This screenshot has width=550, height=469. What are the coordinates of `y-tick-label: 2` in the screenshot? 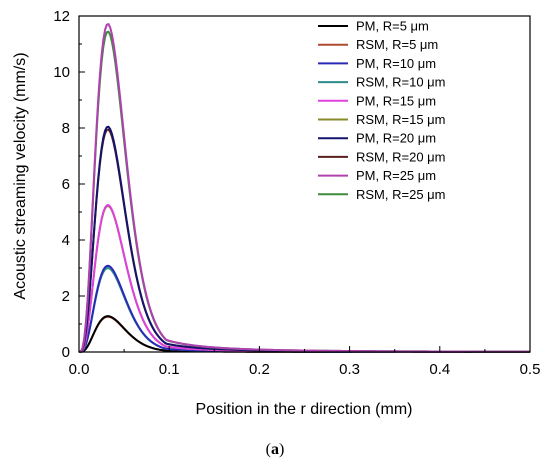 It's located at (66, 296).